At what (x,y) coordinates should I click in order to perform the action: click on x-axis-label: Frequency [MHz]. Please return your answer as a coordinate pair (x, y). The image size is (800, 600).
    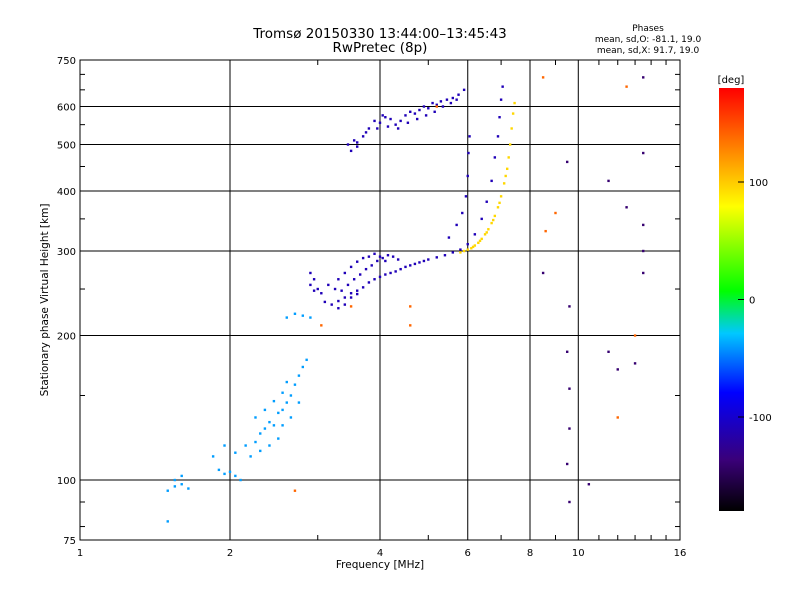
    Looking at the image, I should click on (380, 565).